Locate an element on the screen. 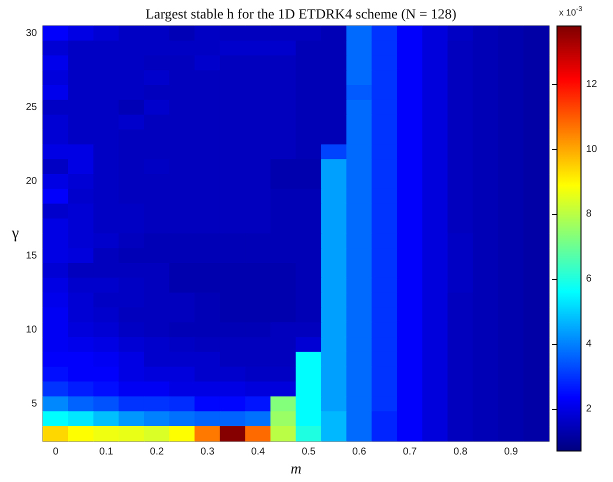 Image resolution: width=613 pixels, height=482 pixels. y-tick-label: 10 is located at coordinates (32, 330).